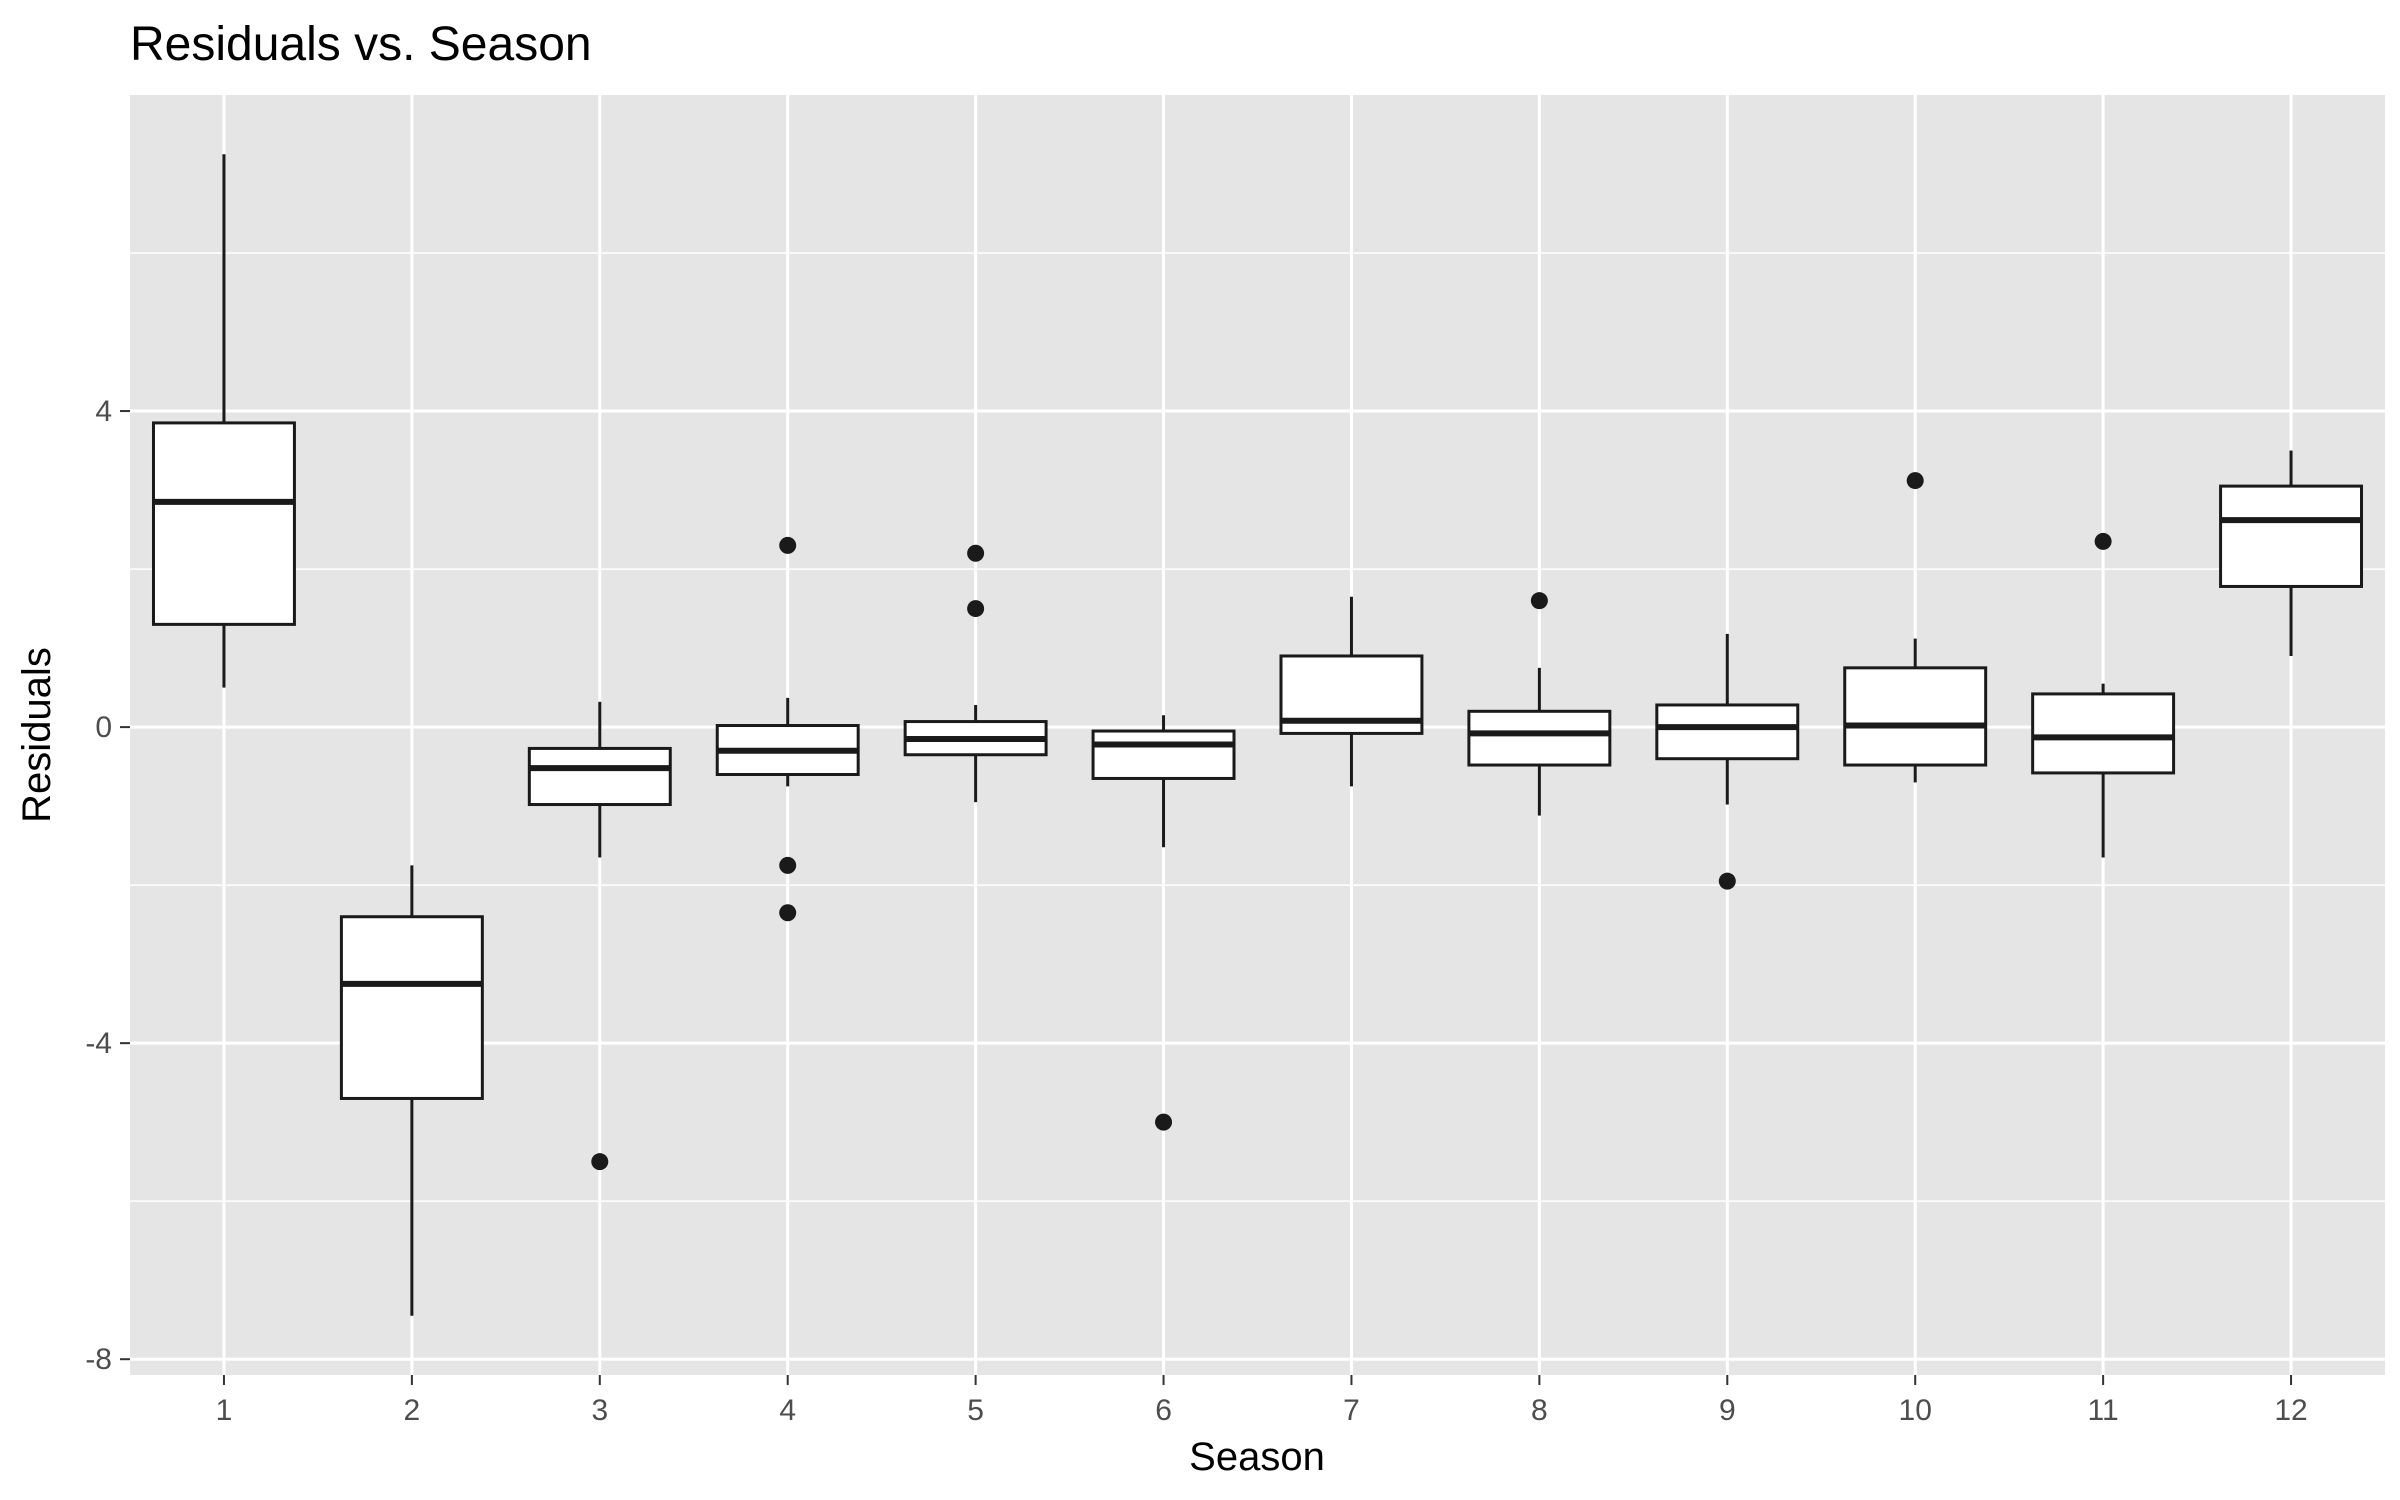 The height and width of the screenshot is (1500, 2400). Describe the element at coordinates (412, 1410) in the screenshot. I see `x-tick-label: 2` at that location.